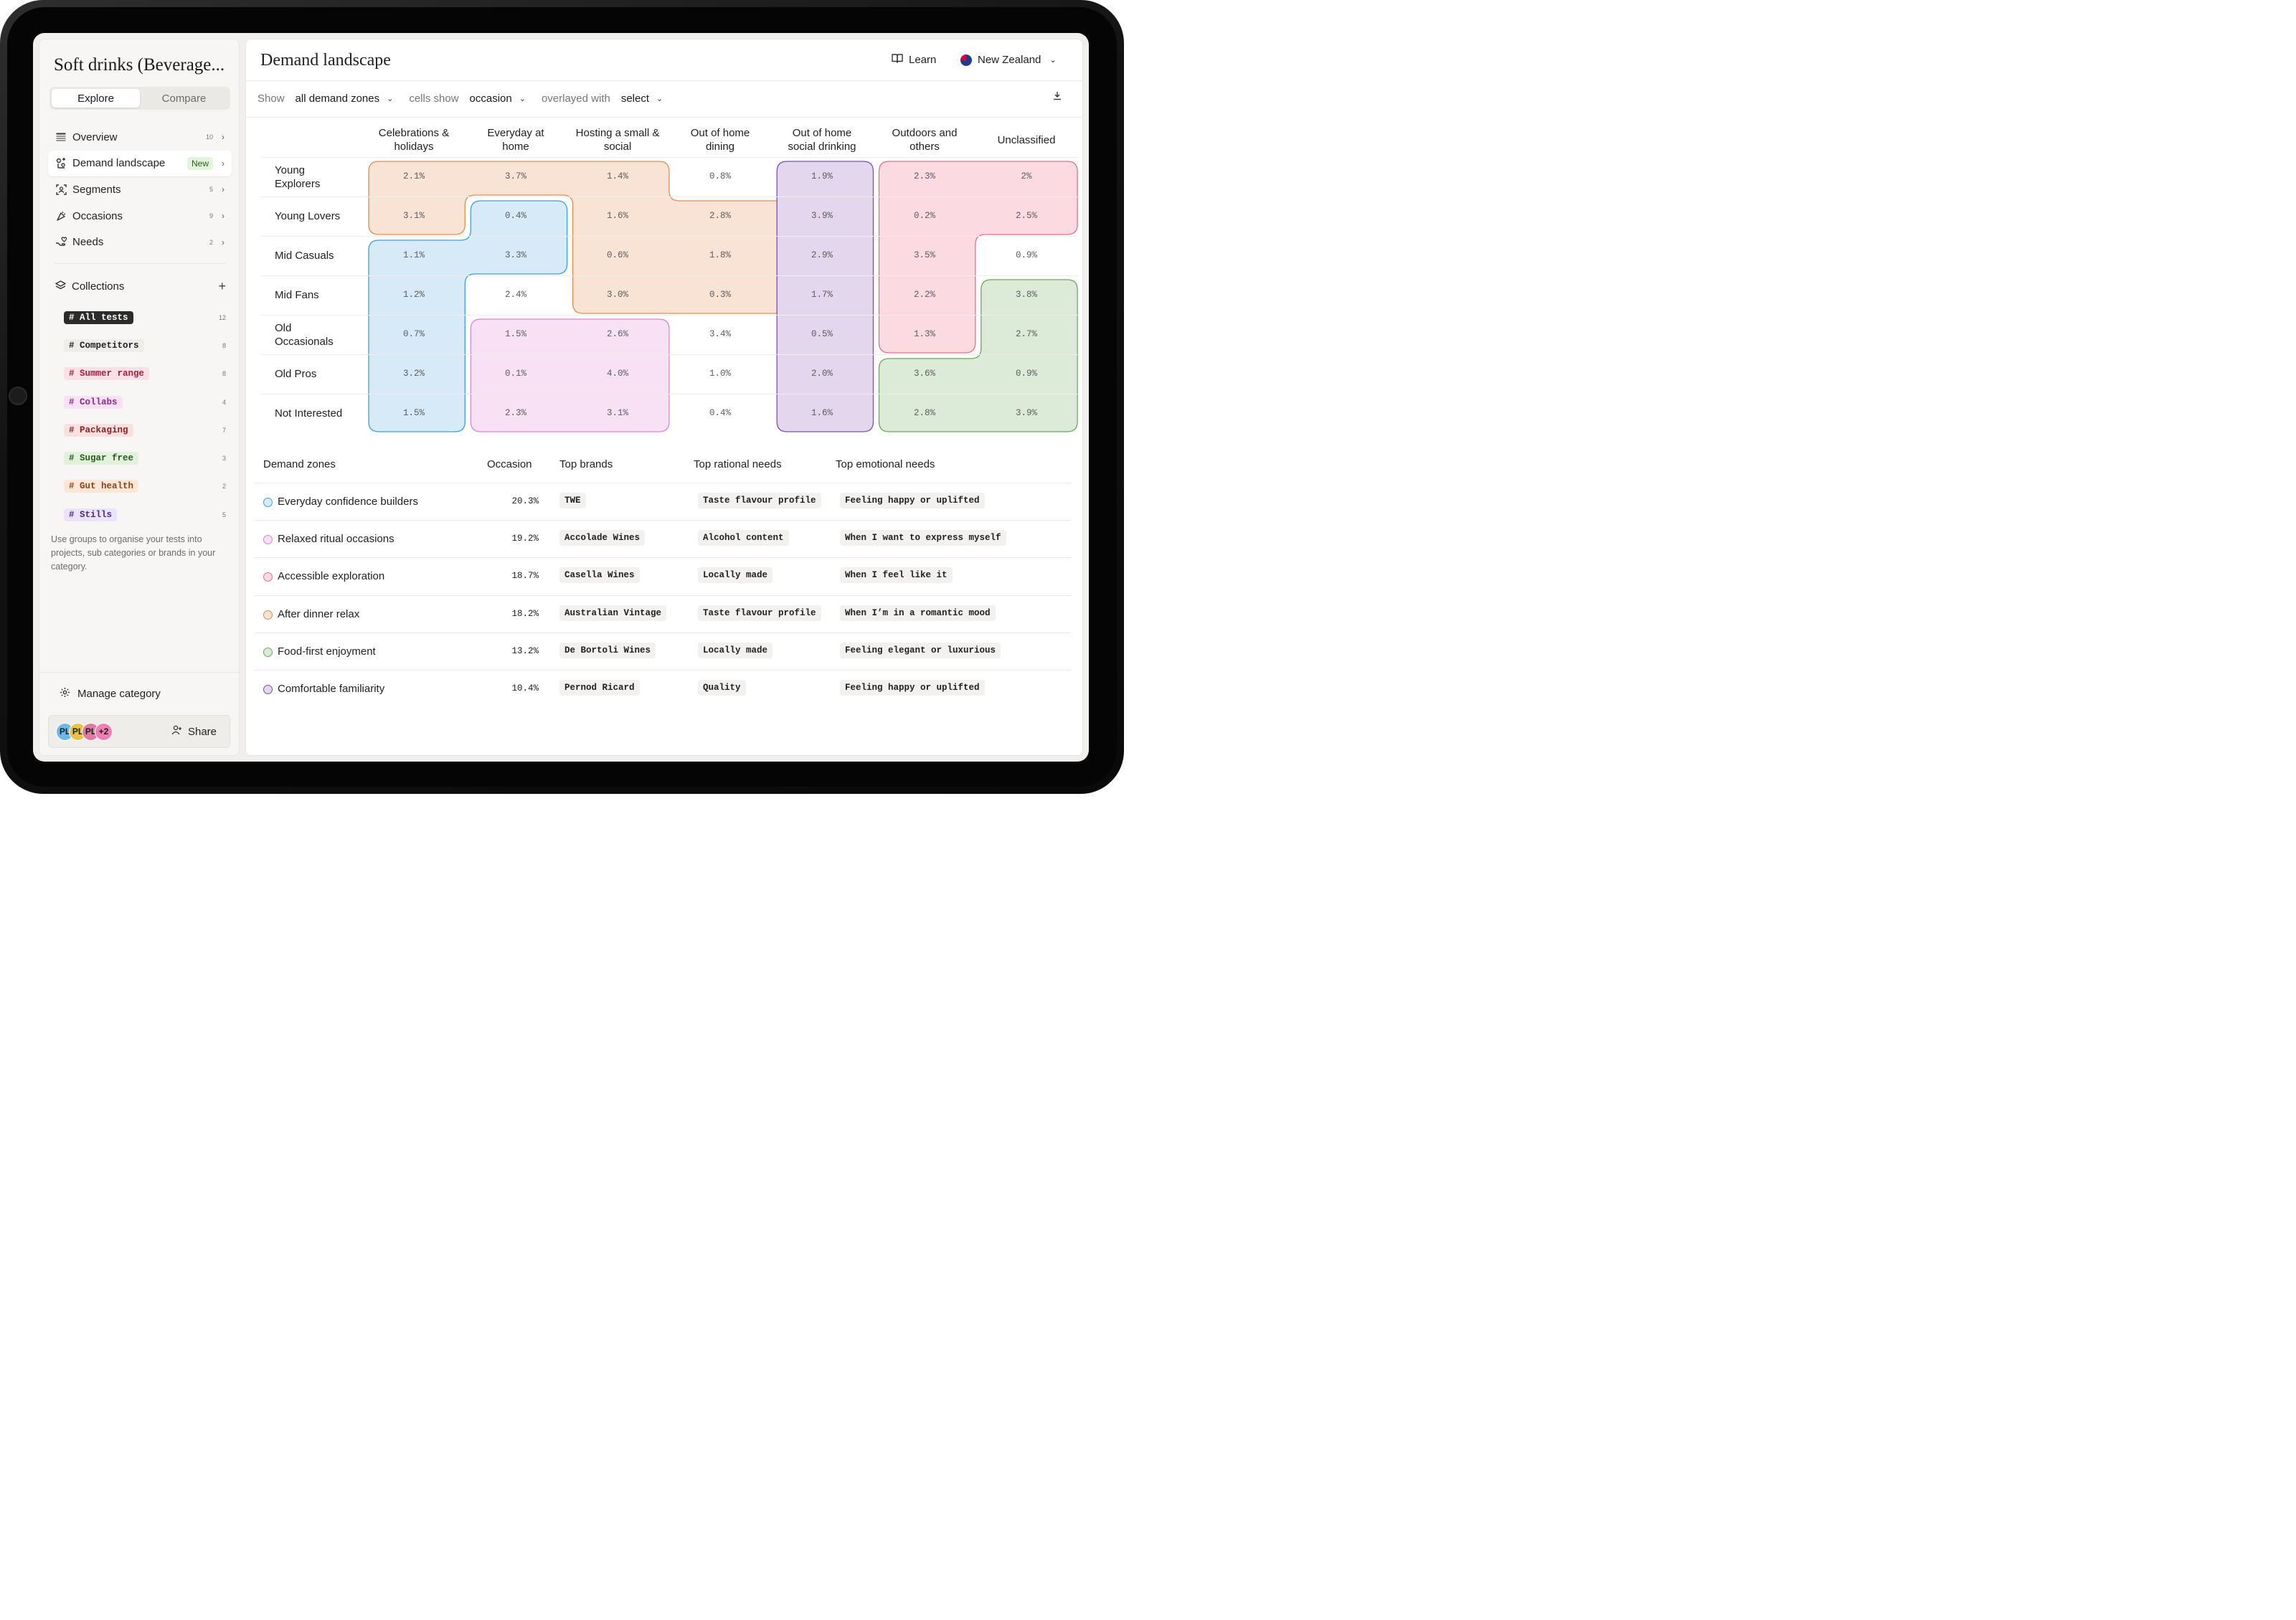 Image resolution: width=2296 pixels, height=1620 pixels. Describe the element at coordinates (822, 255) in the screenshot. I see `matrix-cell: 2.9%` at that location.